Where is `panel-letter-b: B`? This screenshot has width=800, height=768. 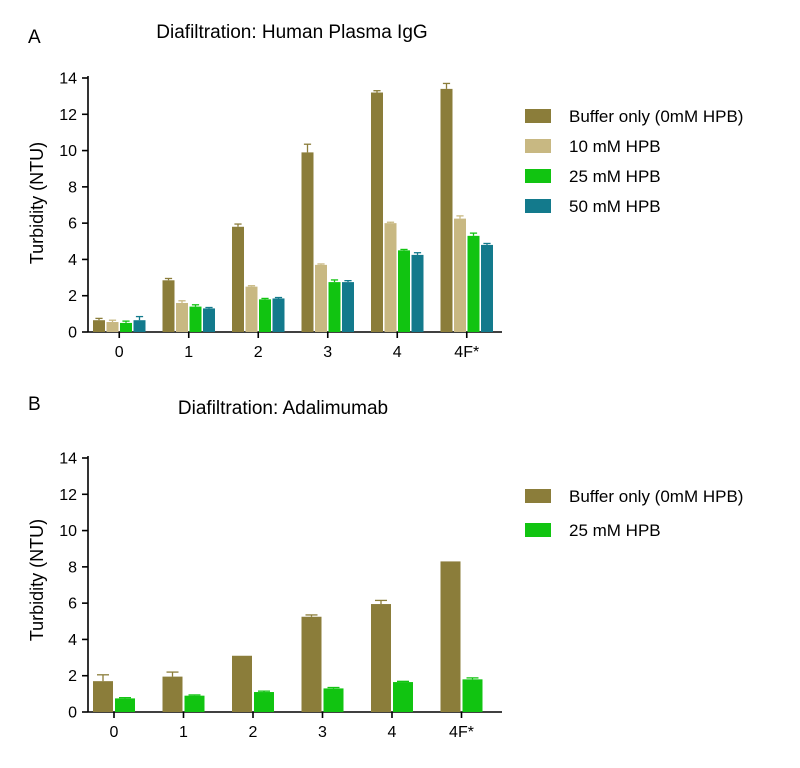
panel-letter-b: B is located at coordinates (34, 404).